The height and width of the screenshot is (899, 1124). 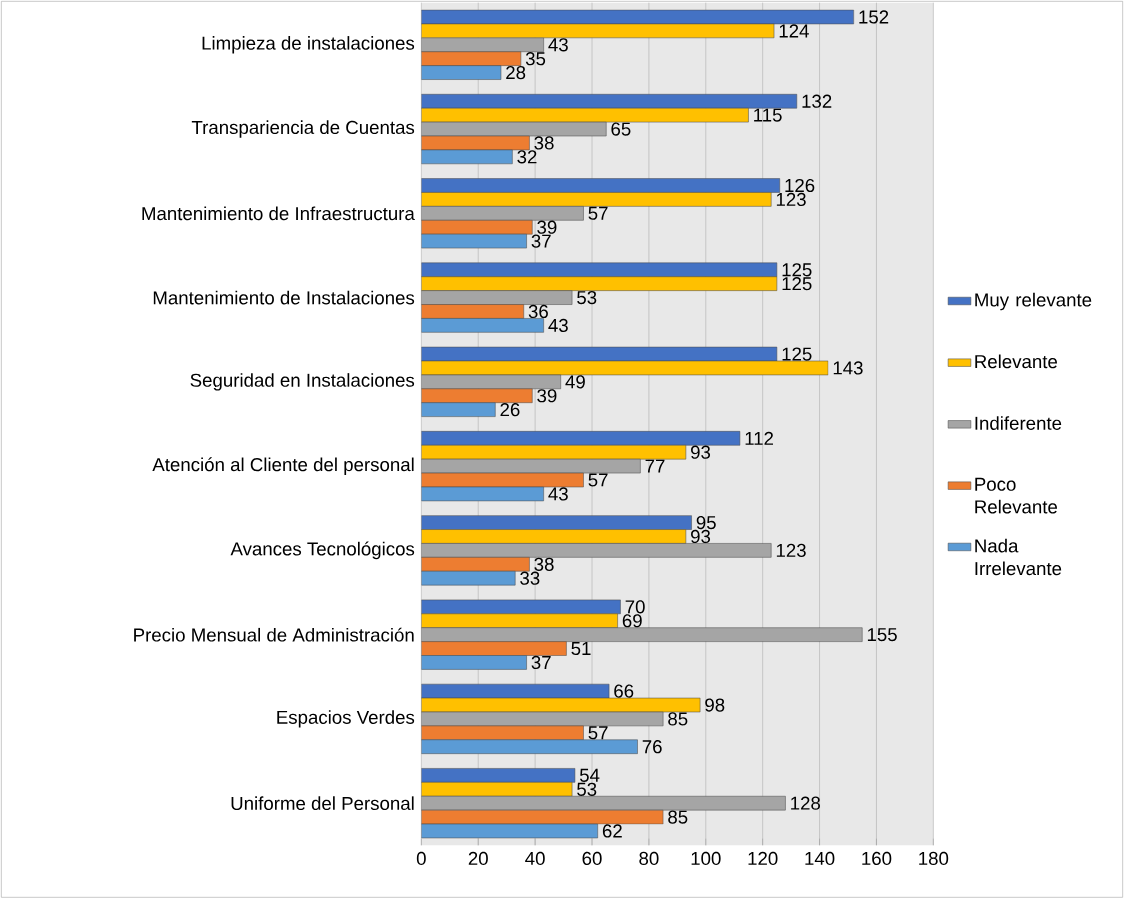 I want to click on data-label: 124, so click(x=794, y=31).